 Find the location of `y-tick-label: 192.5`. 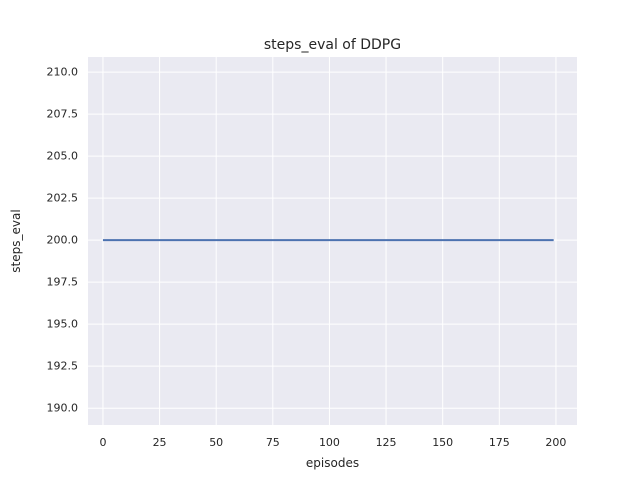

y-tick-label: 192.5 is located at coordinates (62, 366).